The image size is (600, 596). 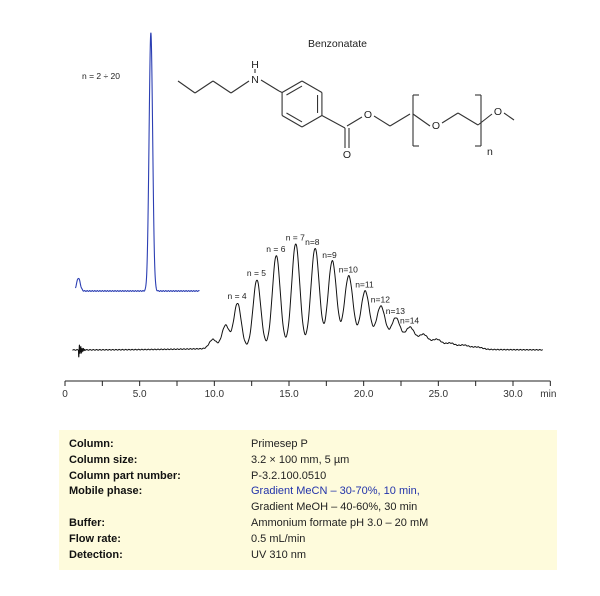 I want to click on x-axis-unit-label: min, so click(x=548, y=394).